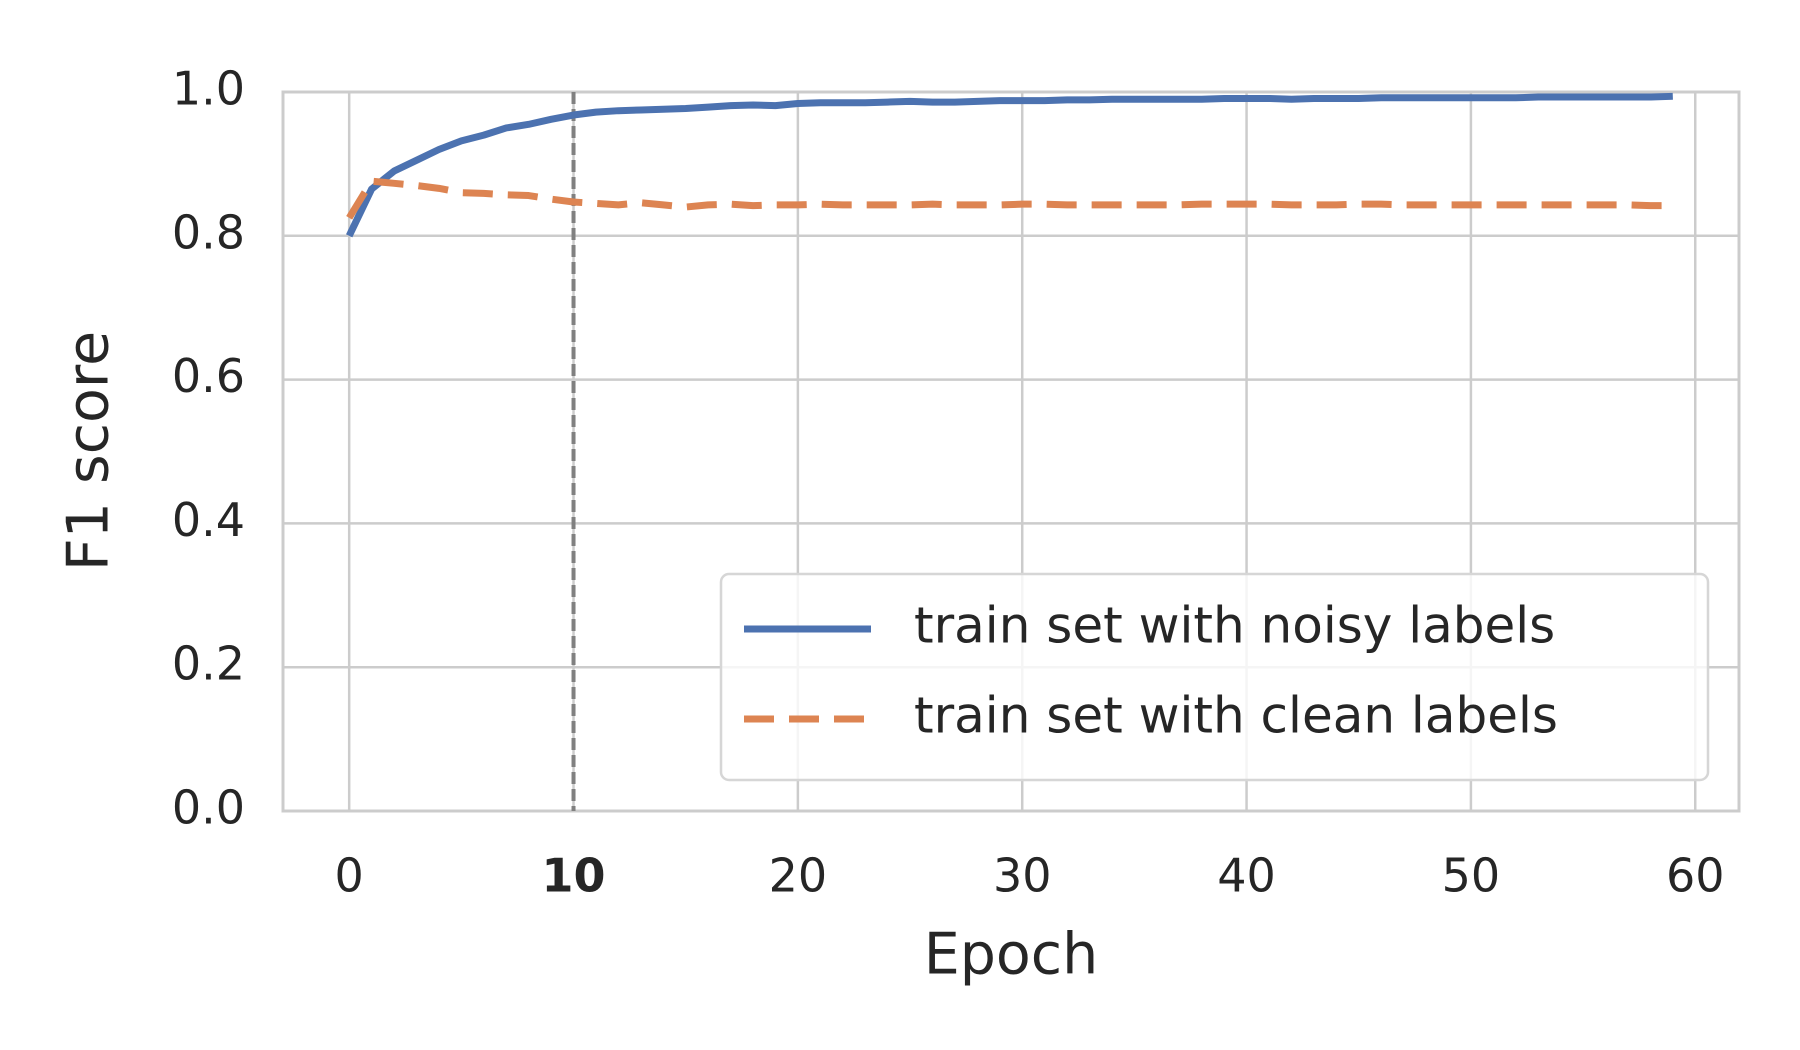 The image size is (1800, 1050). Describe the element at coordinates (208, 232) in the screenshot. I see `y-tick-label: 0.8` at that location.